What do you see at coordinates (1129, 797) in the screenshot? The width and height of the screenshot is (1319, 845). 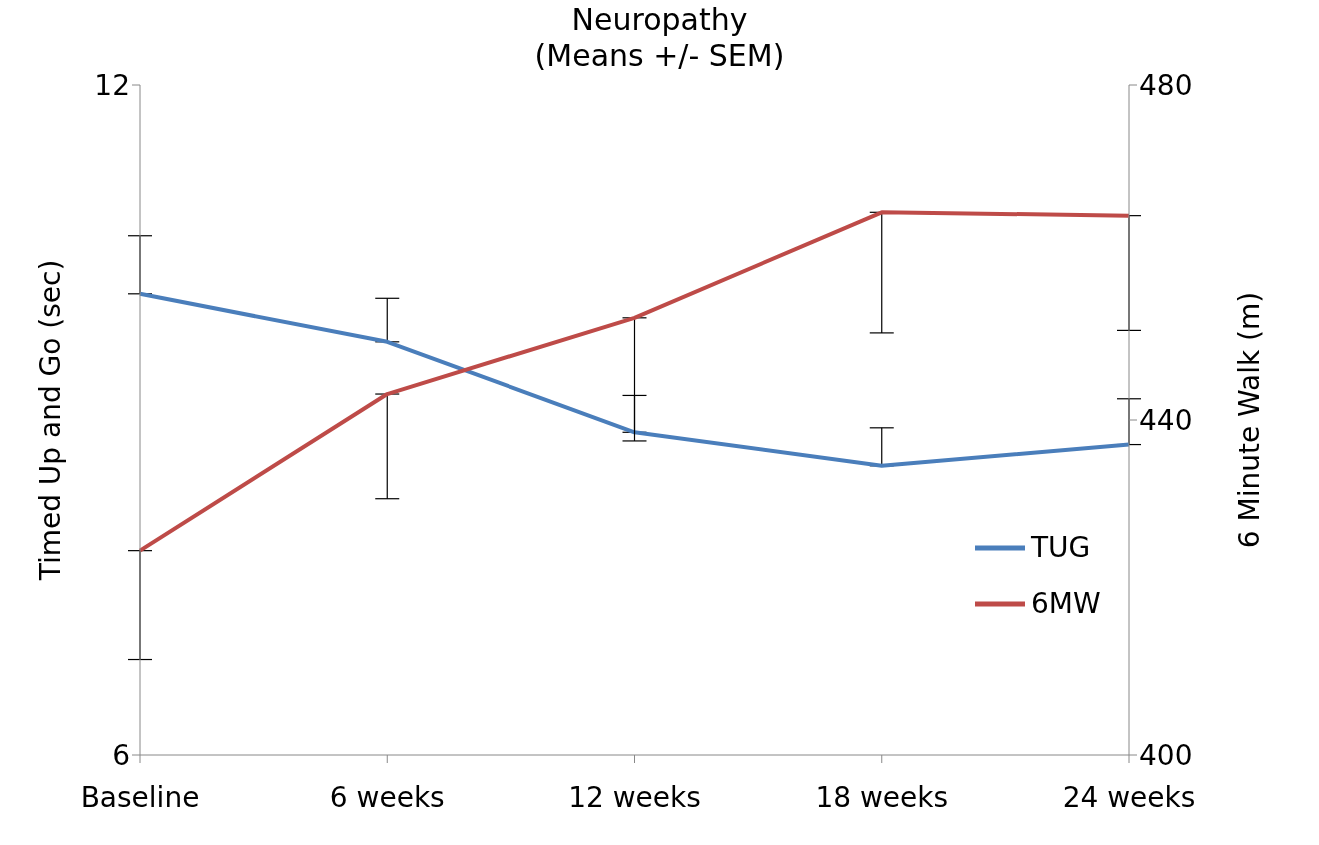 I see `x-tick-label: 24 weeks` at bounding box center [1129, 797].